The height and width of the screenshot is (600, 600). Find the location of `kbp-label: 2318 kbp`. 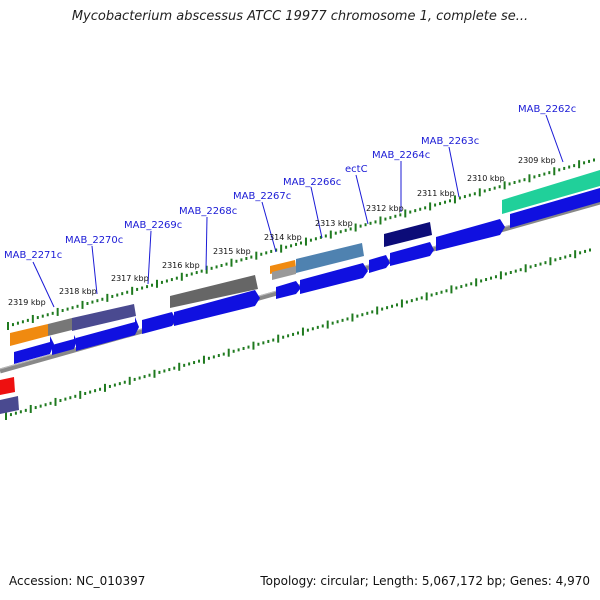

kbp-label: 2318 kbp is located at coordinates (78, 291).